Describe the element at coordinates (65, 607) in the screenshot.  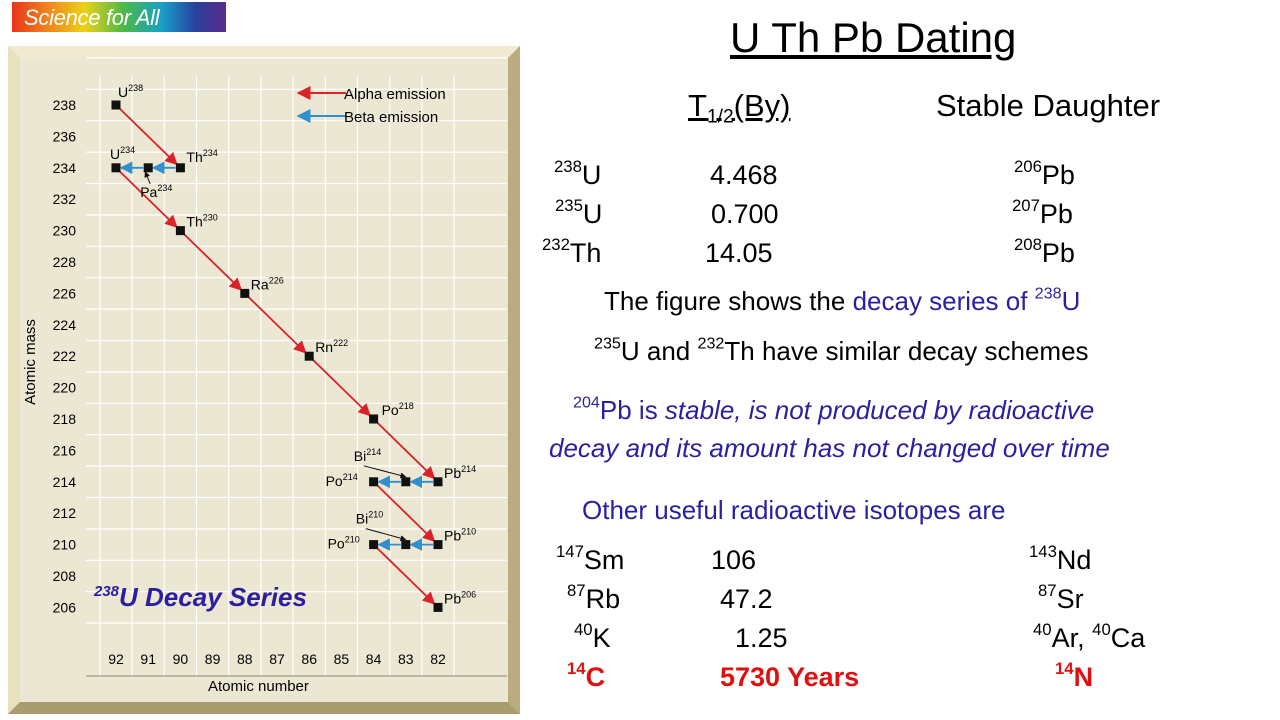
I see `y-tick-label: 206` at that location.